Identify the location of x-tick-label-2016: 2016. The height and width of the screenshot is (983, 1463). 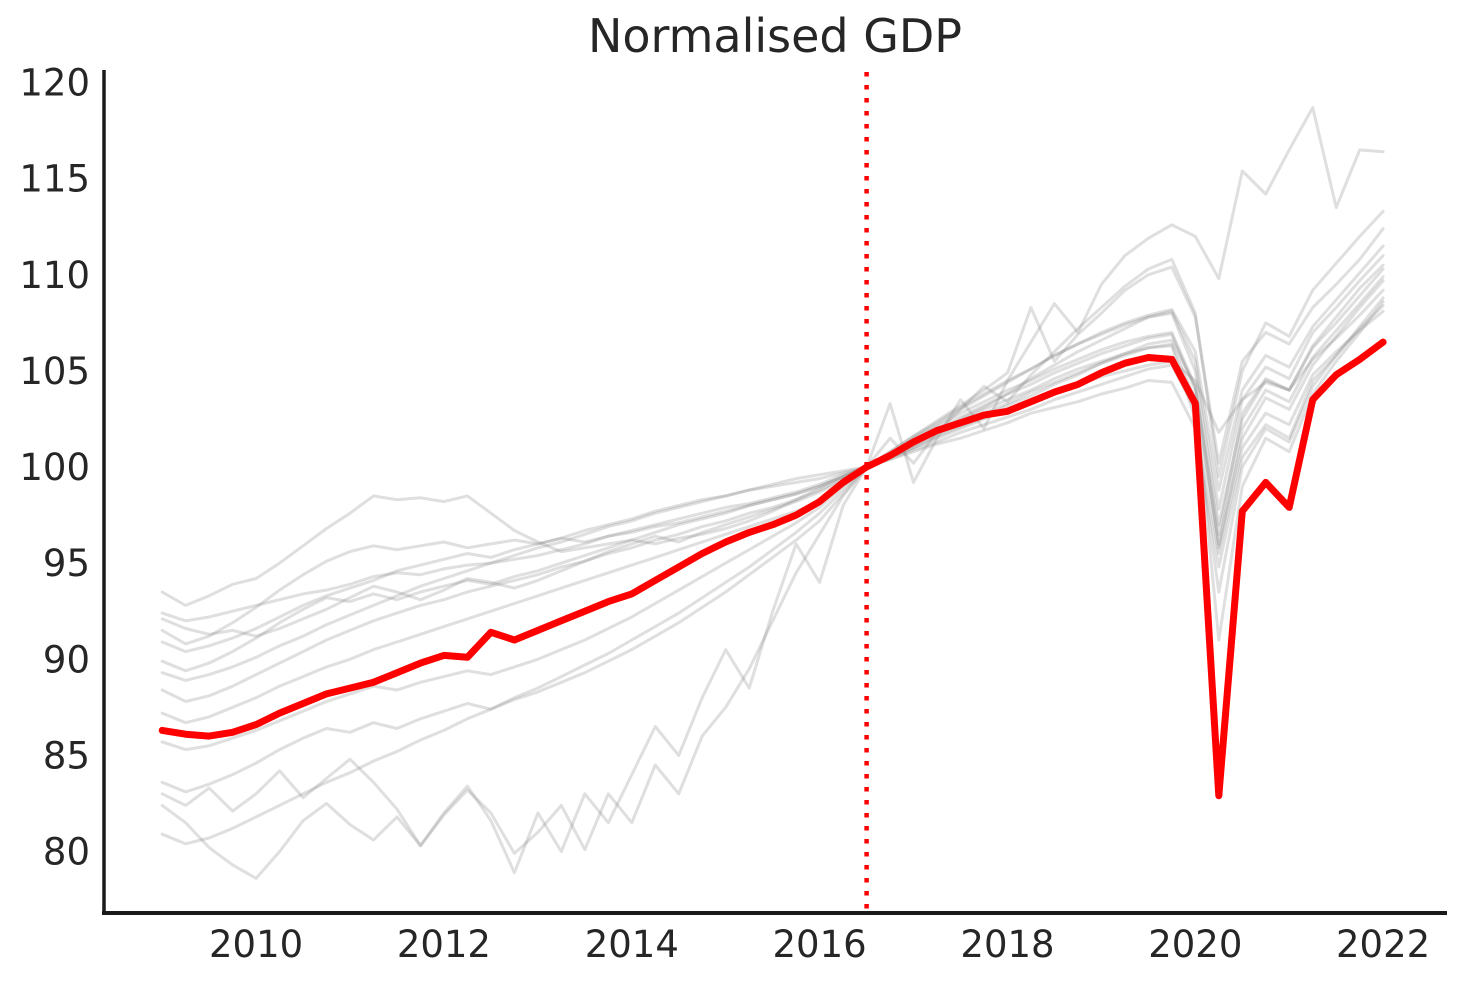
(820, 944).